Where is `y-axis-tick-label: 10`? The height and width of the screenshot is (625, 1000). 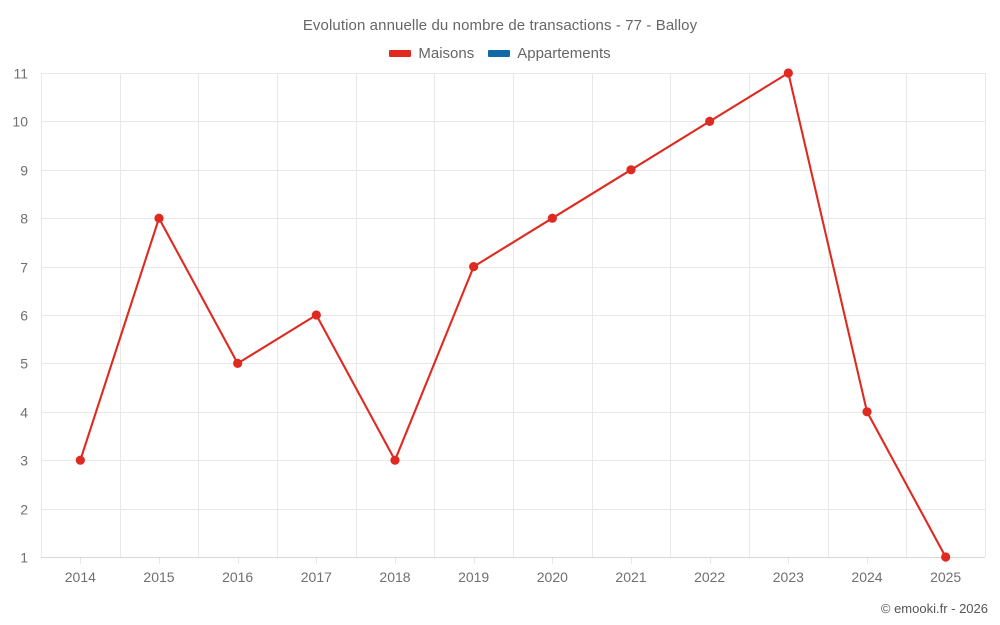 y-axis-tick-label: 10 is located at coordinates (20, 122).